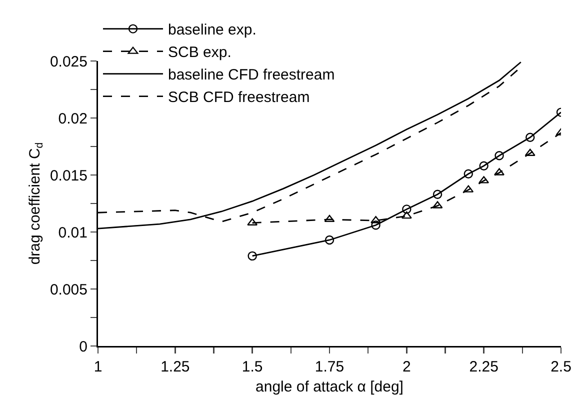 The height and width of the screenshot is (404, 585). Describe the element at coordinates (69, 289) in the screenshot. I see `y-tick-label: 0.005` at that location.